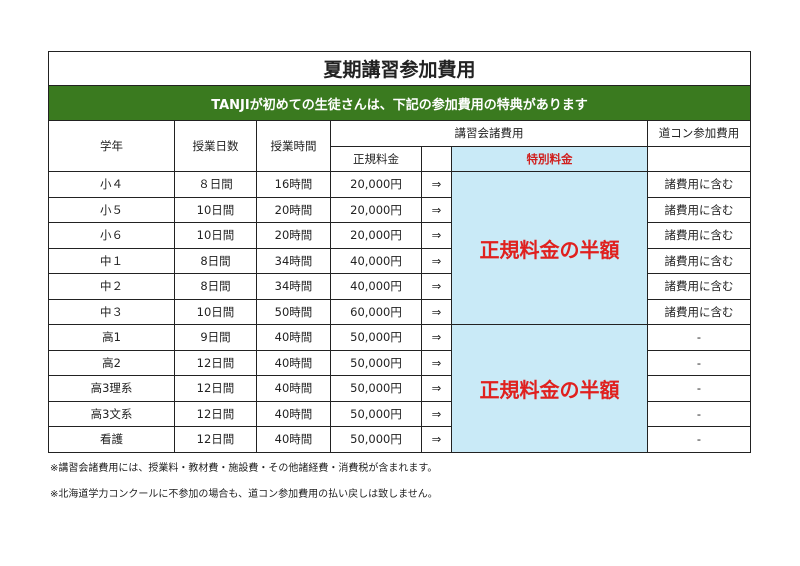 This screenshot has height=566, width=800. What do you see at coordinates (111, 337) in the screenshot?
I see `grade-cell: 高1` at bounding box center [111, 337].